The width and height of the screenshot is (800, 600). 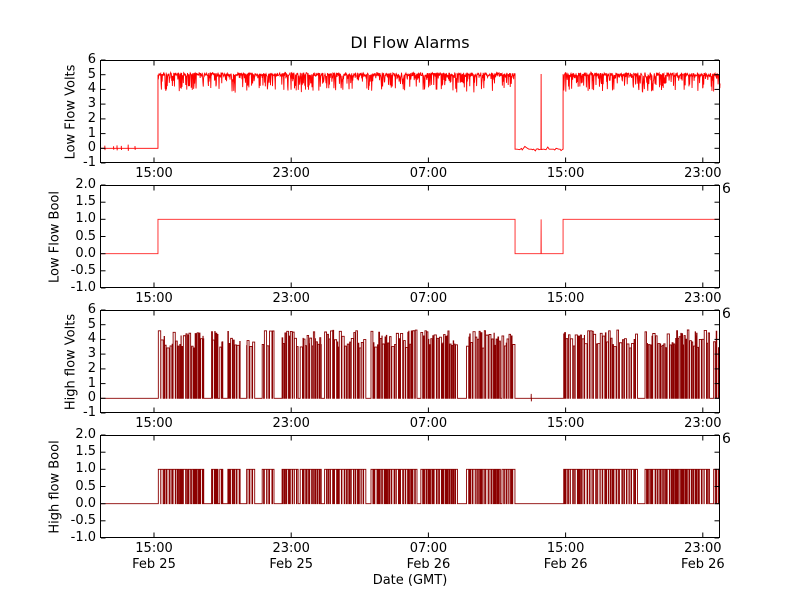 What do you see at coordinates (410, 580) in the screenshot?
I see `x-axis-label: Date (GMT)` at bounding box center [410, 580].